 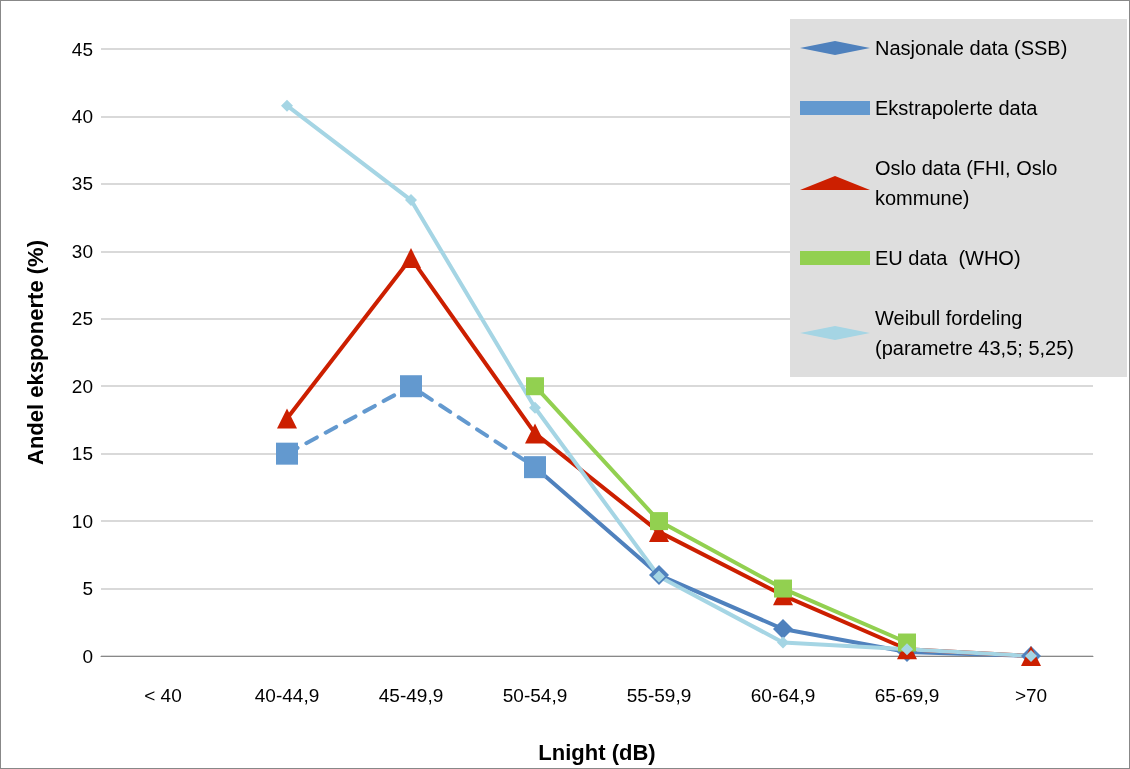 What do you see at coordinates (82, 521) in the screenshot?
I see `y-tick-label: 10` at bounding box center [82, 521].